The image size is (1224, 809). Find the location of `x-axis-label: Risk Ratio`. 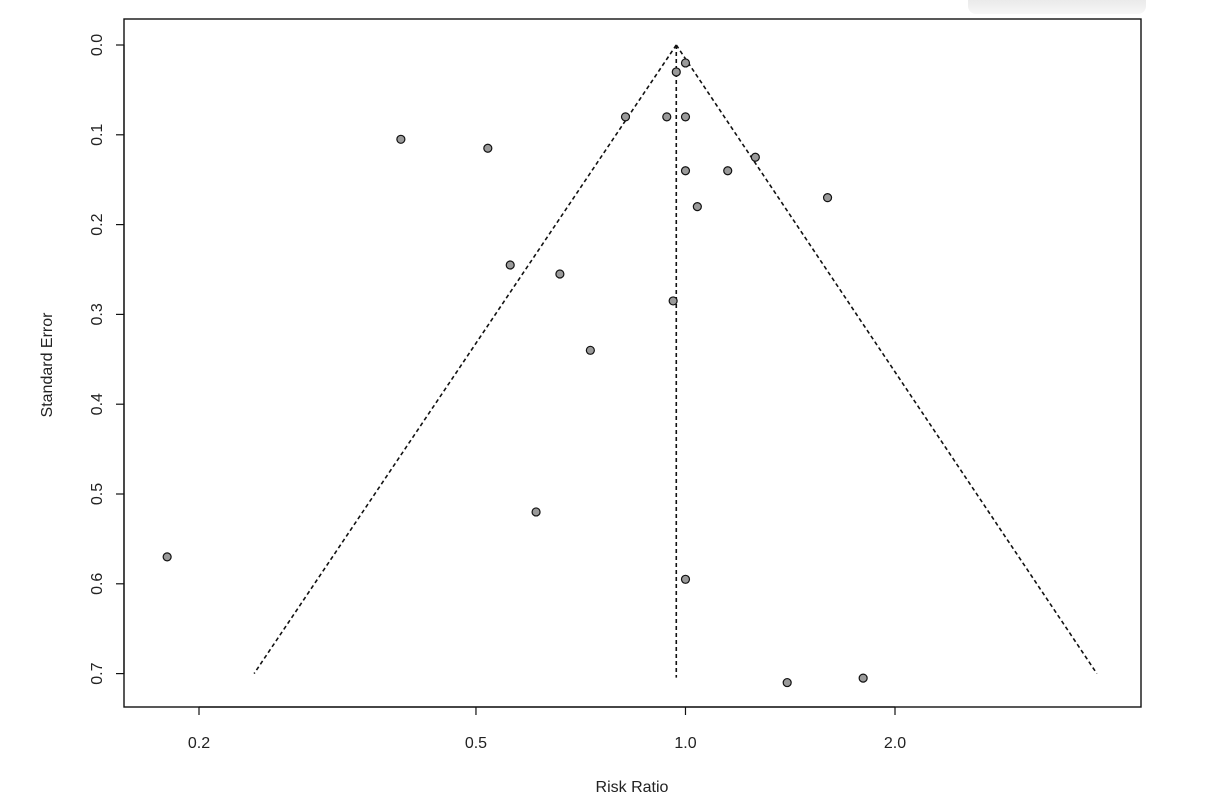

x-axis-label: Risk Ratio is located at coordinates (632, 787).